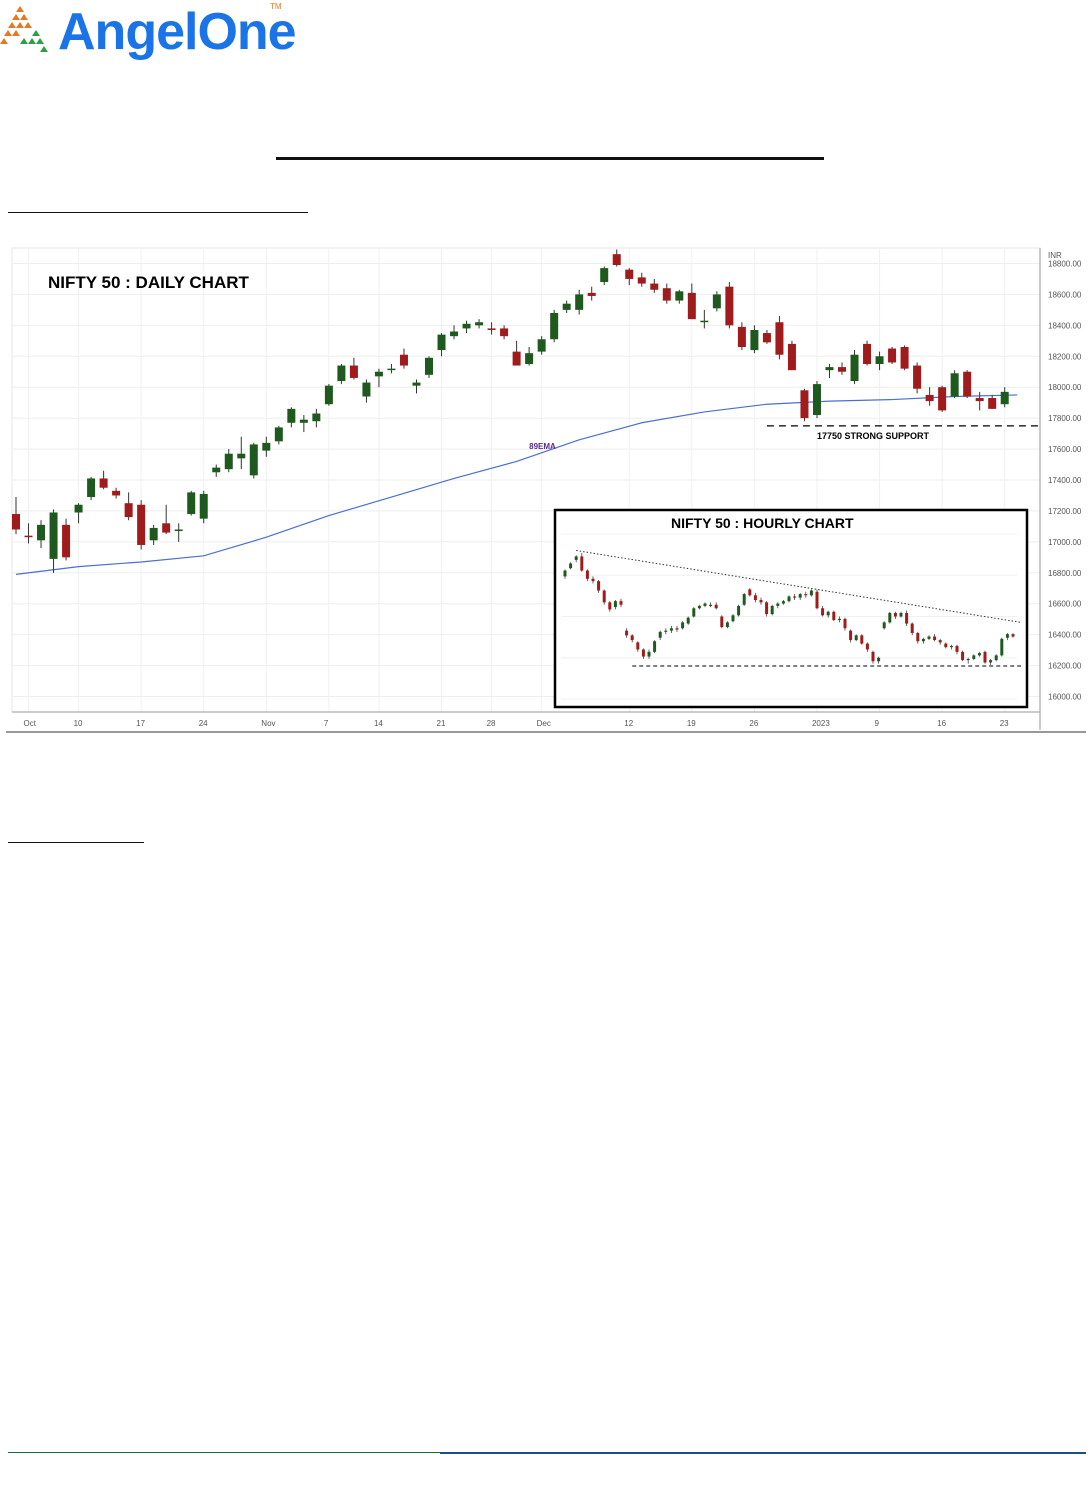  What do you see at coordinates (877, 723) in the screenshot?
I see `x-tick-label: 9` at bounding box center [877, 723].